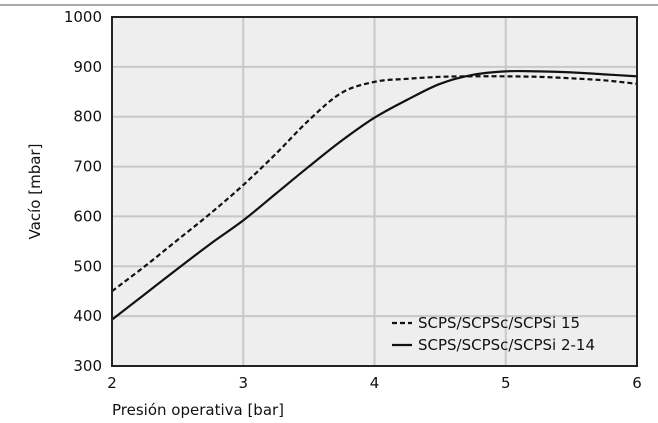 The image size is (658, 423). What do you see at coordinates (506, 345) in the screenshot?
I see `legend-label-2: SCPS/SCPSc/SCPSi 2-14` at bounding box center [506, 345].